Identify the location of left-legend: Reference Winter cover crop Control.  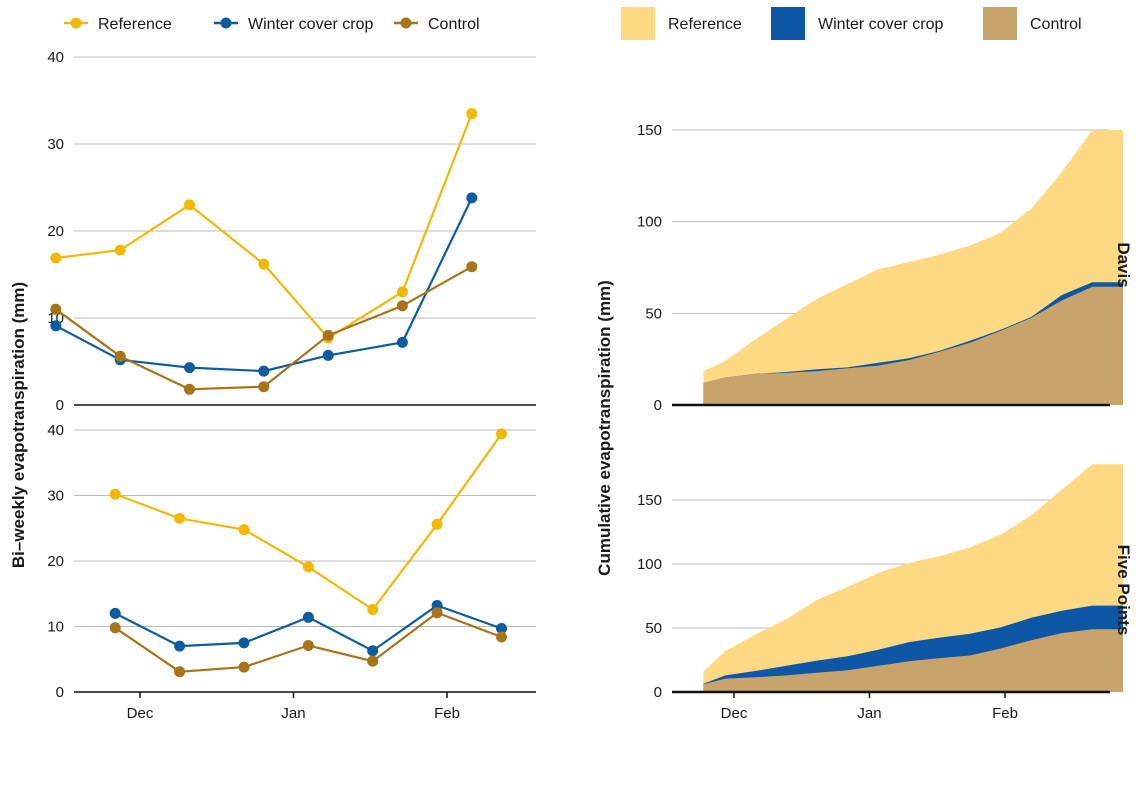
(272, 24).